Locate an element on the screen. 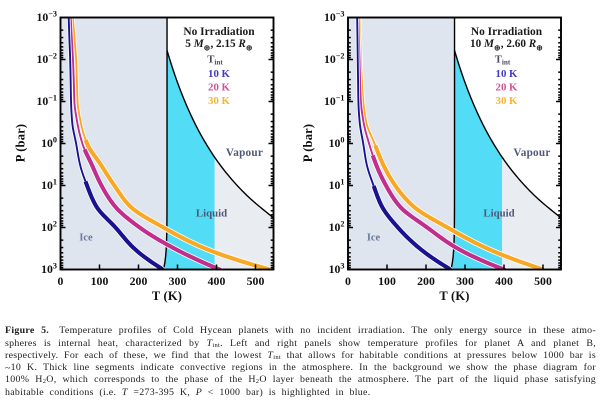  svg-text: , 2.60 is located at coordinates (514, 44).